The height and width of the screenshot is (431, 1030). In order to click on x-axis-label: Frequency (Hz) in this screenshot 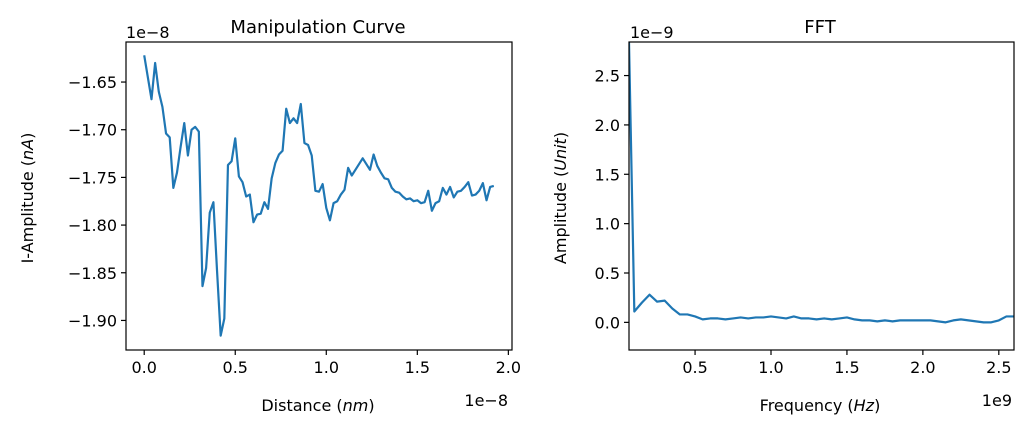, I will do `click(820, 405)`.